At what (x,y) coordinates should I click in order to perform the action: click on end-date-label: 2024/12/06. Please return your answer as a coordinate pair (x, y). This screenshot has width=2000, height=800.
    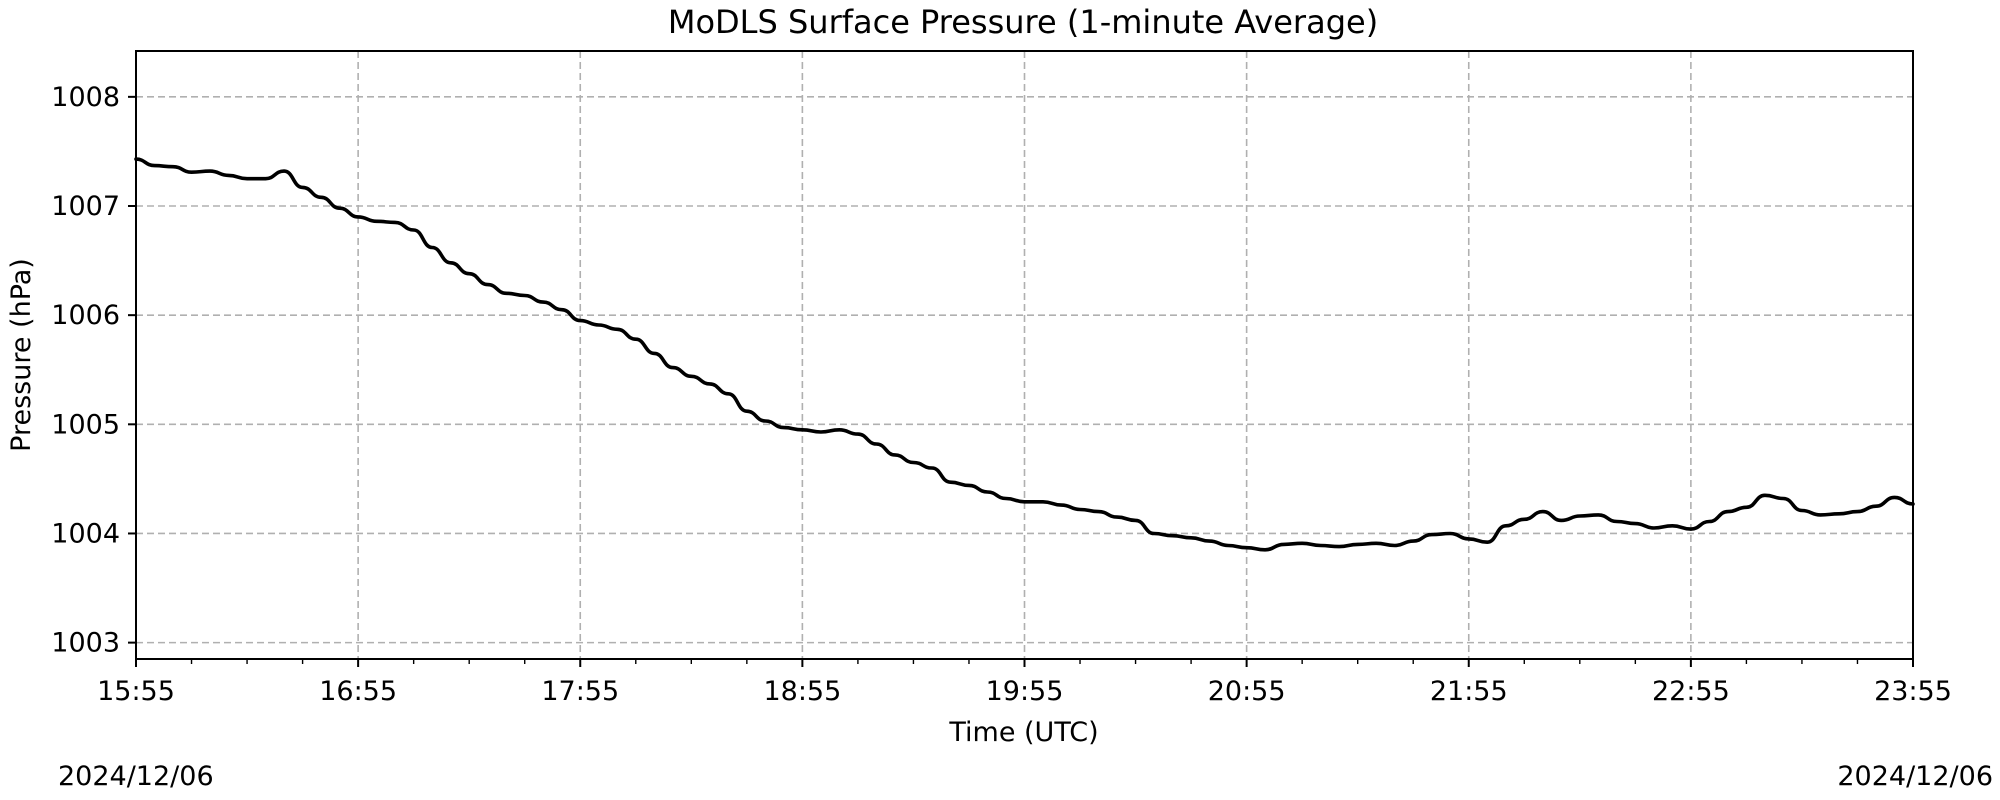
    Looking at the image, I should click on (1915, 776).